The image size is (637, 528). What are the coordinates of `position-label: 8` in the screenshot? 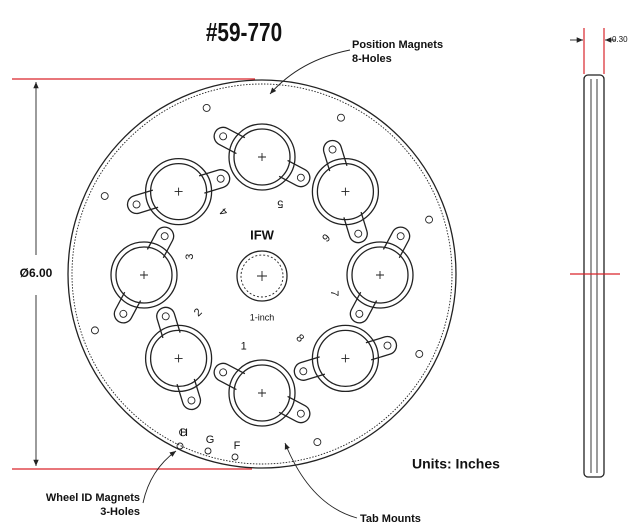 It's located at (299, 338).